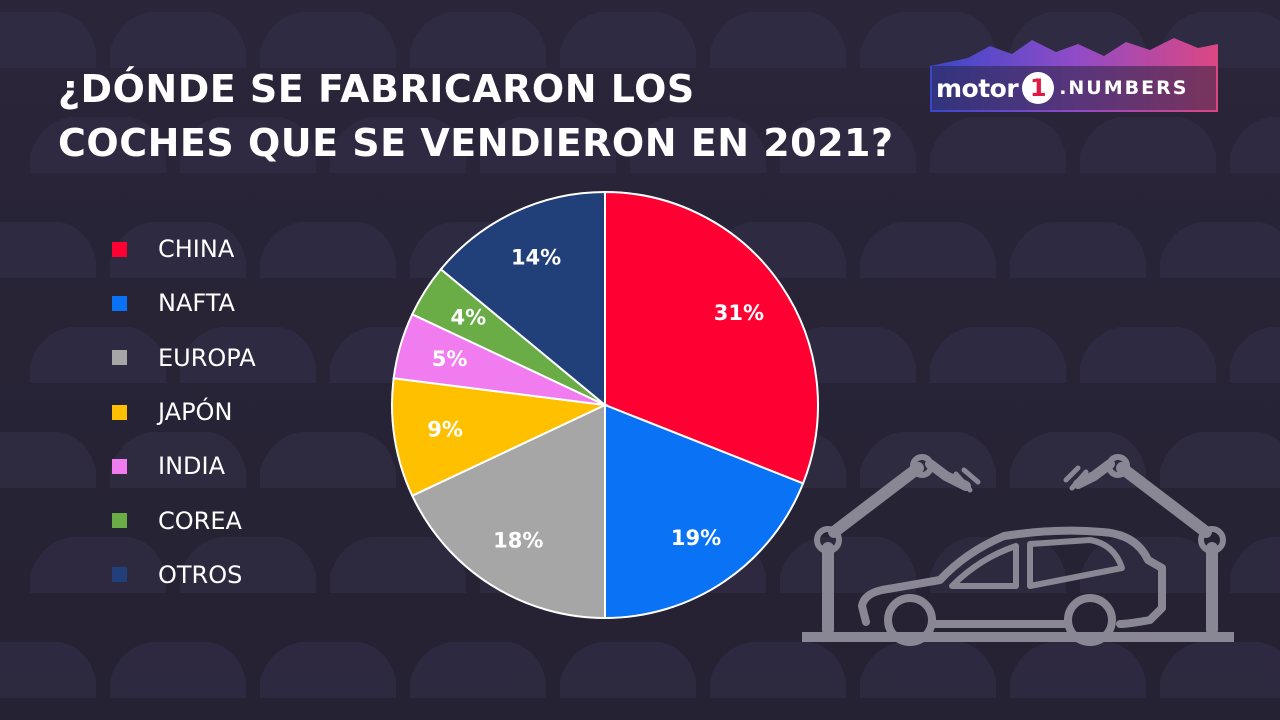  I want to click on logo-one-badge: 1, so click(1038, 88).